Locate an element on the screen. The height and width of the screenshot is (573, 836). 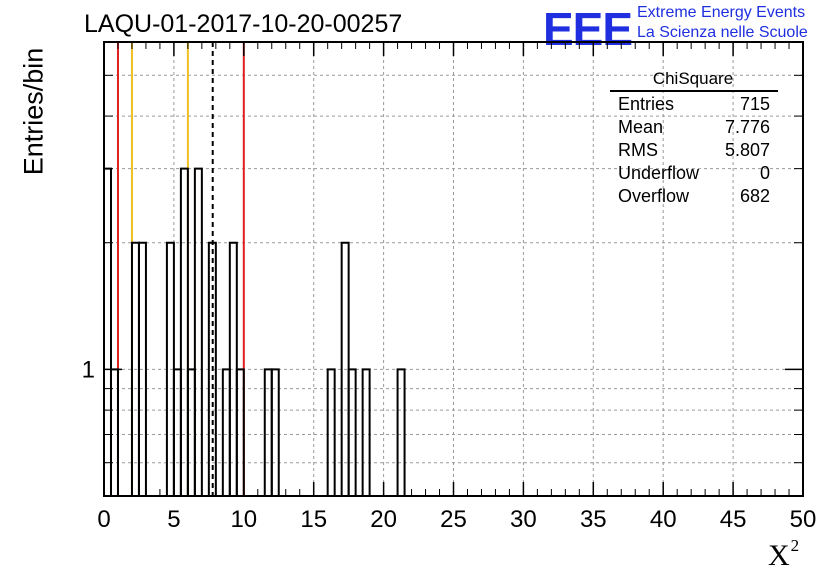
x-tick-label: 45 is located at coordinates (733, 519).